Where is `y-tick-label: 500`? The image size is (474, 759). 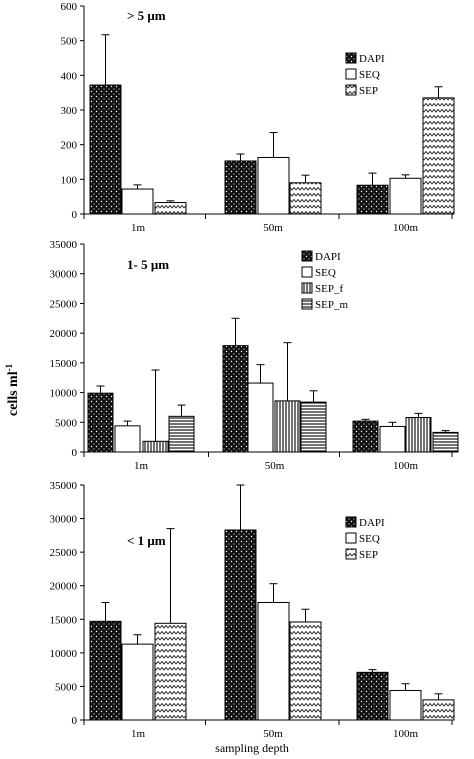 y-tick-label: 500 is located at coordinates (69, 42).